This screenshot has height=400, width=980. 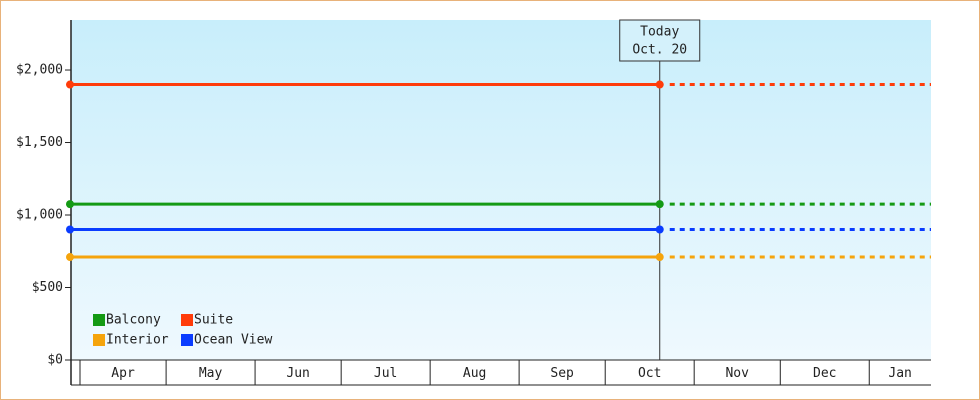 I want to click on x-tick-label: Sep, so click(x=562, y=373).